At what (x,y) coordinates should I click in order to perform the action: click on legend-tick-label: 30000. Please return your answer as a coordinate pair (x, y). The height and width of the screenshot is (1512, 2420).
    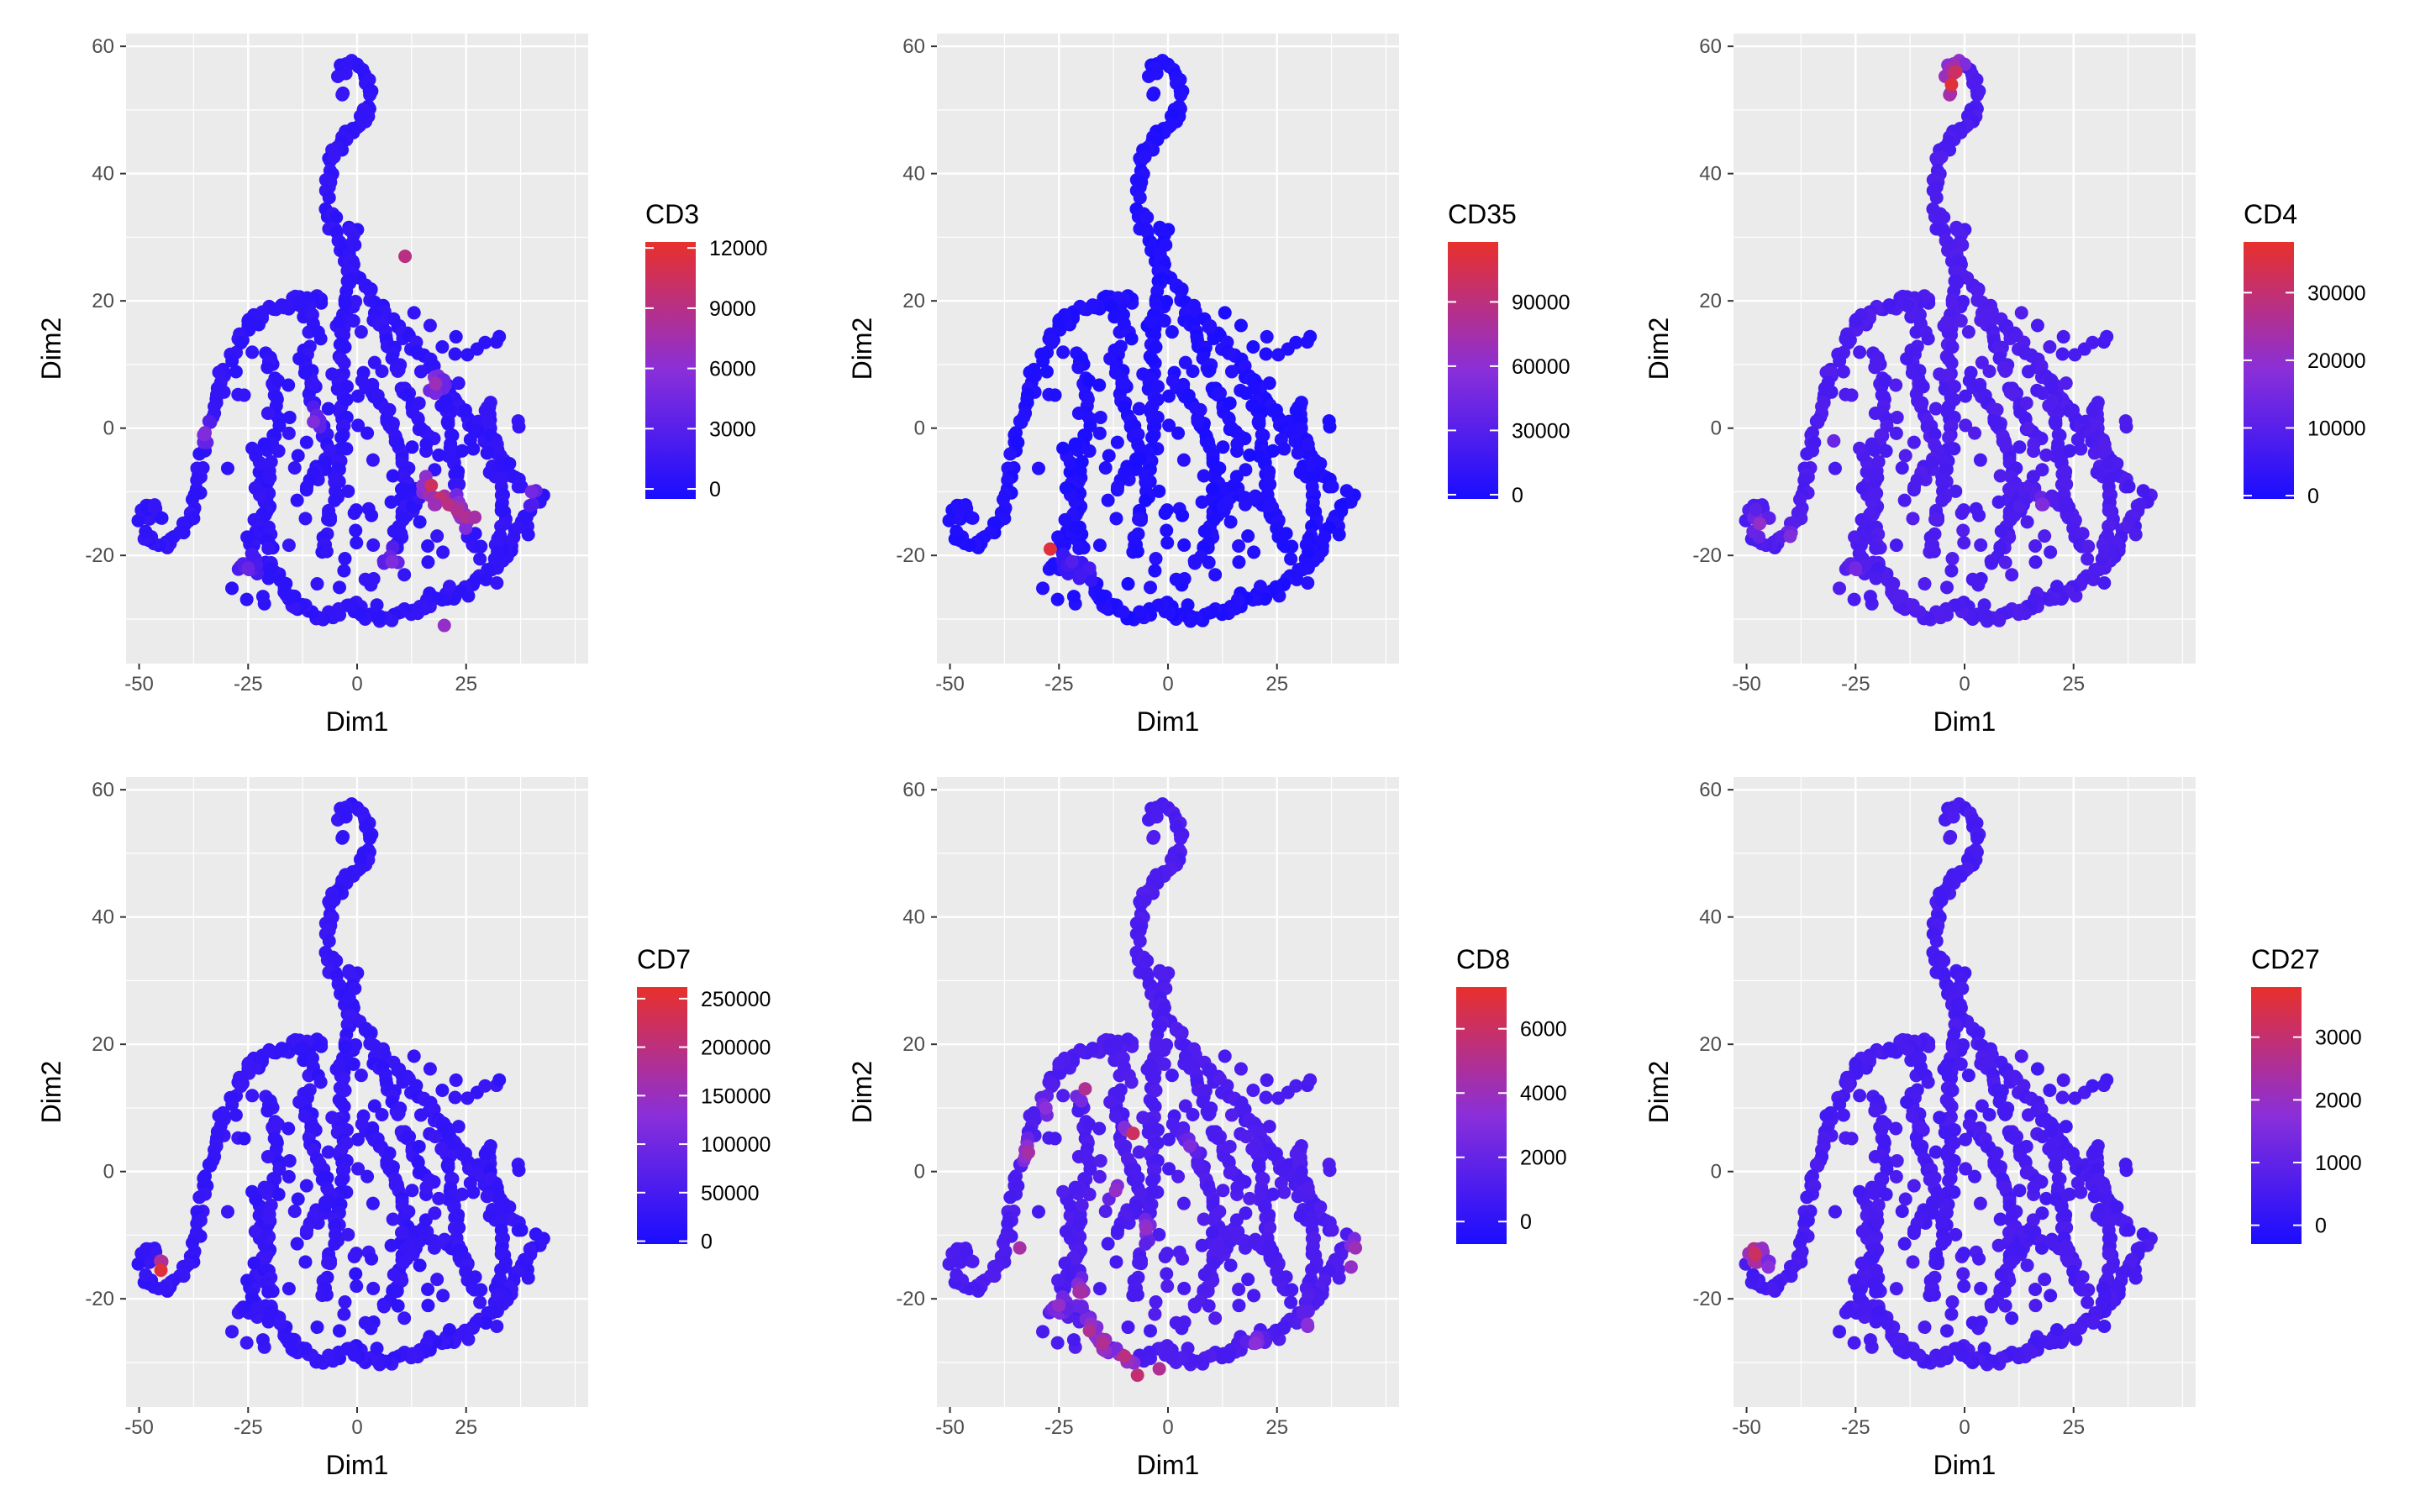
    Looking at the image, I should click on (1541, 431).